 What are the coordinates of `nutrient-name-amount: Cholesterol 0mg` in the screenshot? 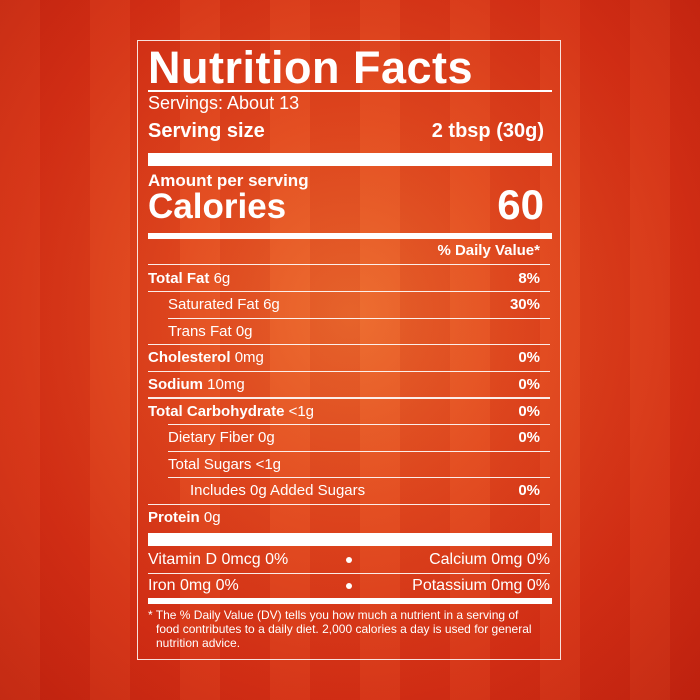 It's located at (206, 357).